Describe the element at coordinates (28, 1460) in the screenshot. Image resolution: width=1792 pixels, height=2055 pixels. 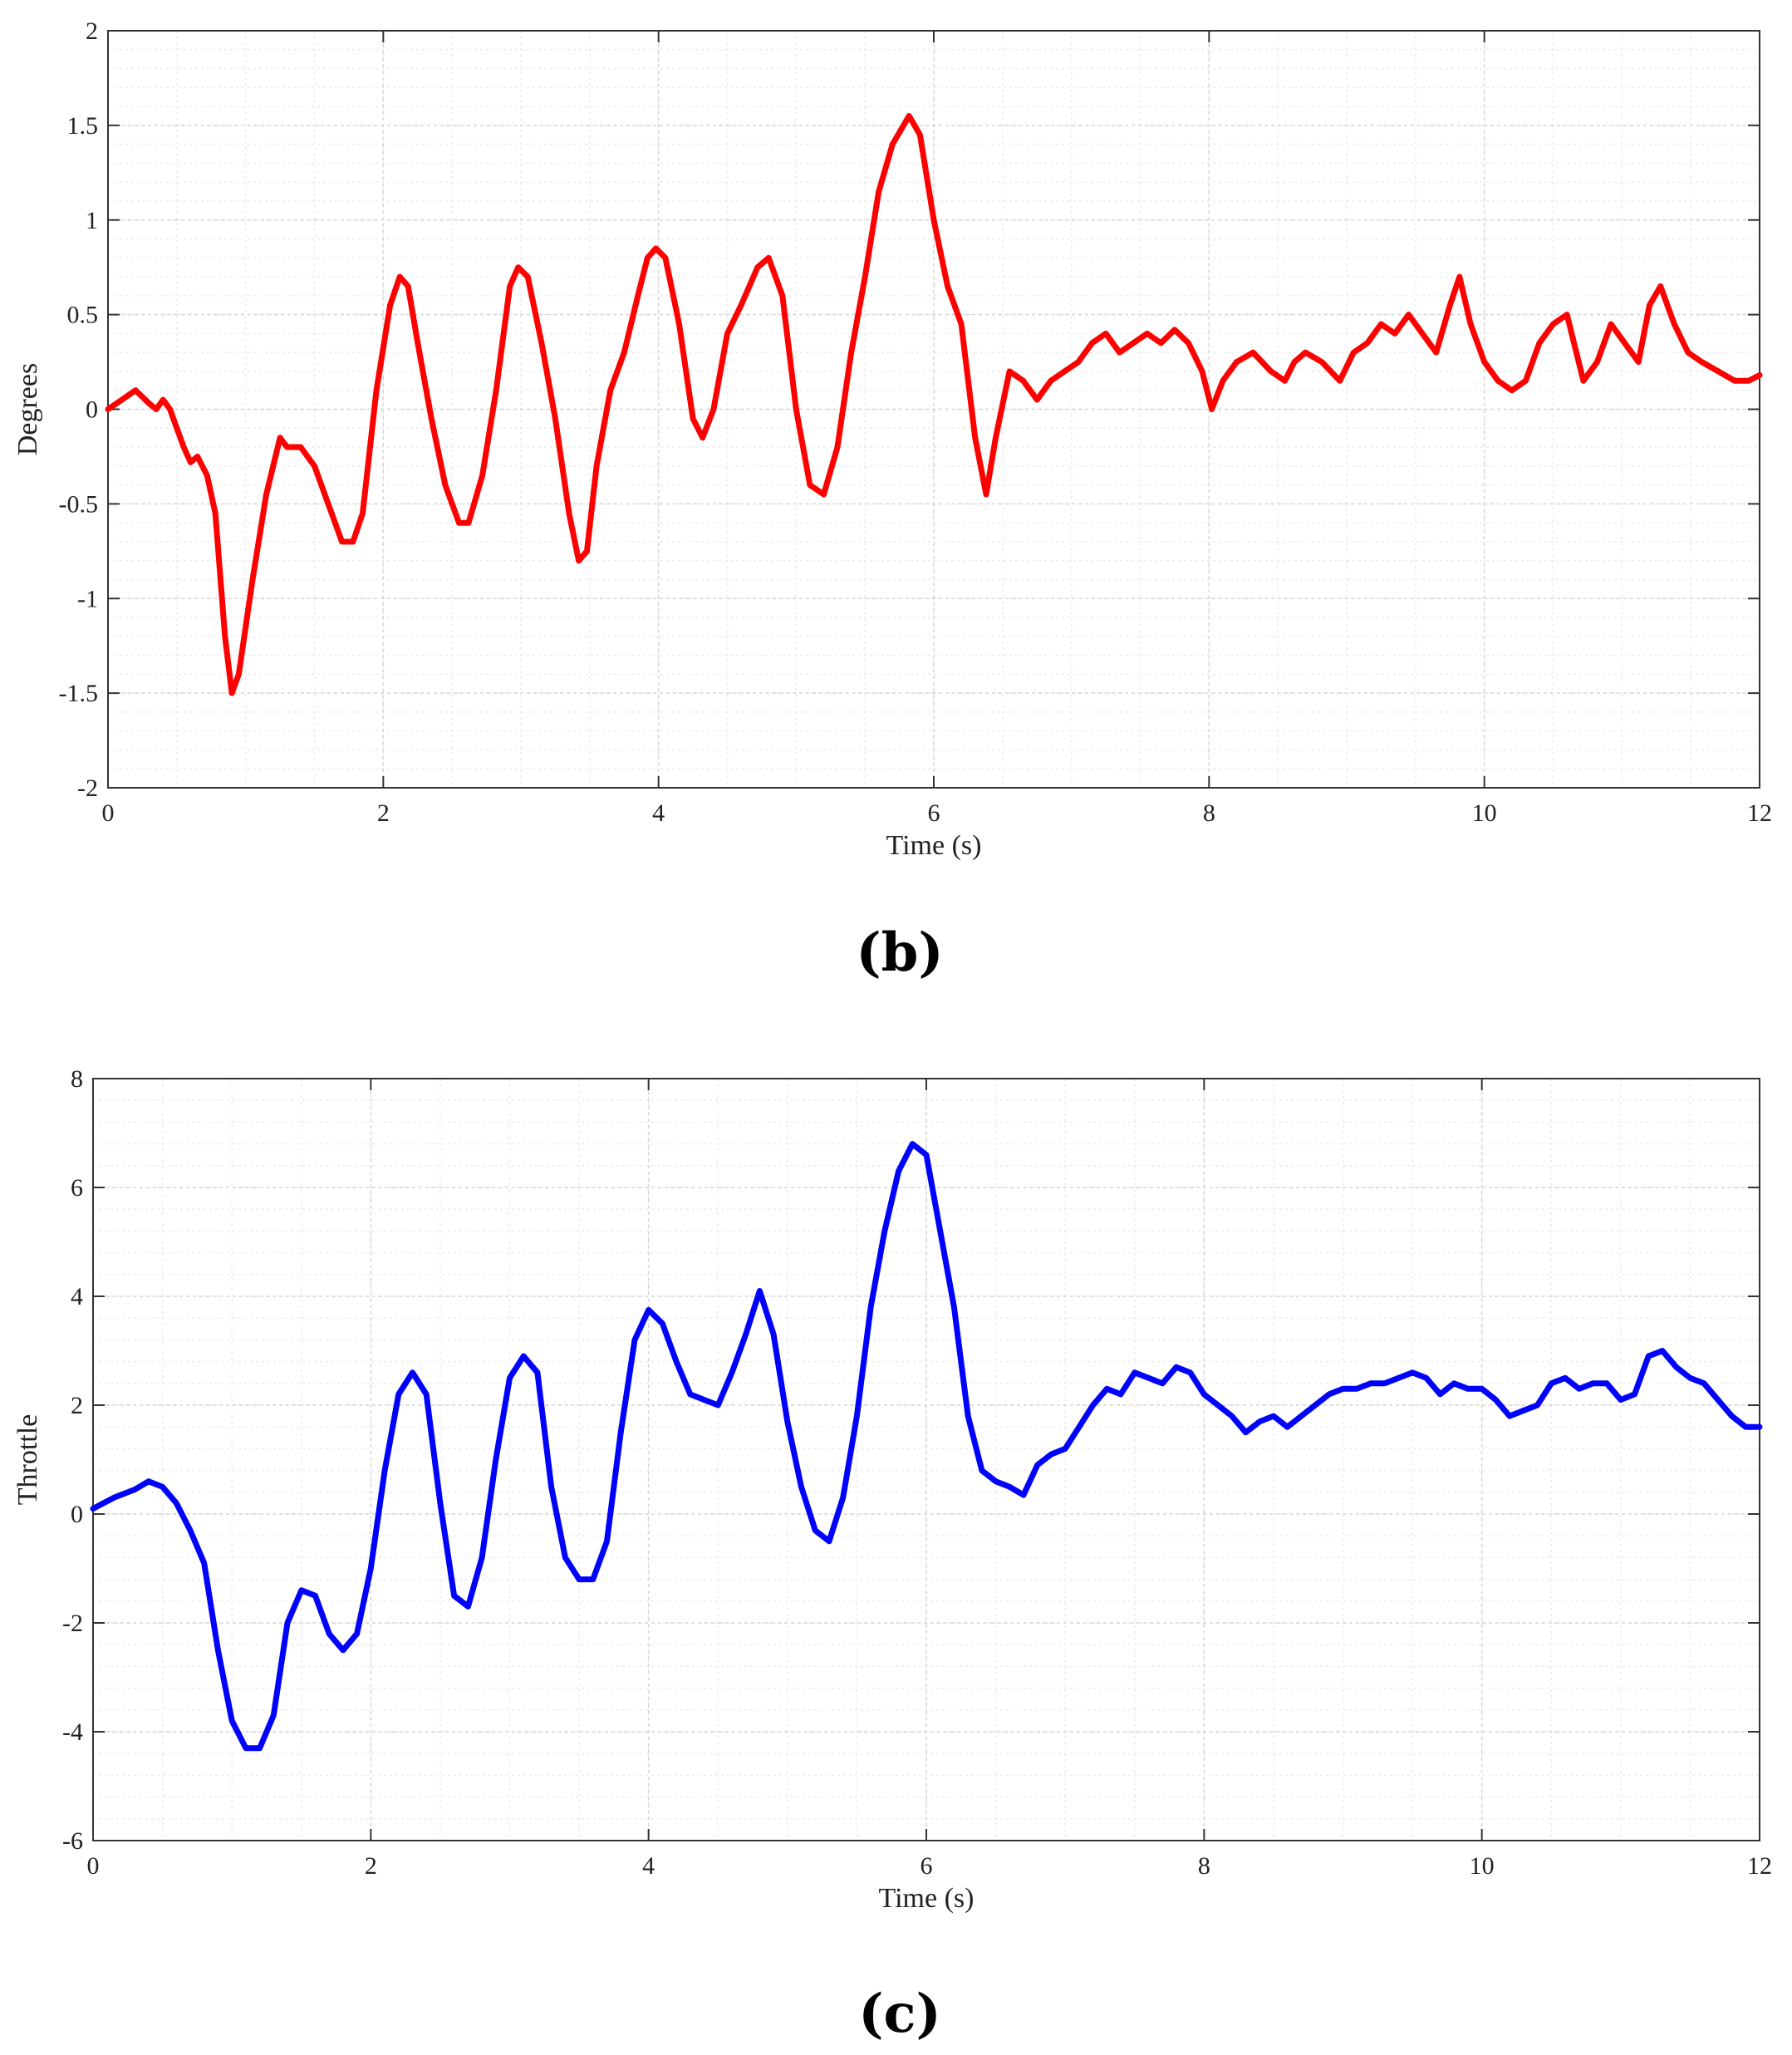
I see `y-axis-label: Throttle` at that location.